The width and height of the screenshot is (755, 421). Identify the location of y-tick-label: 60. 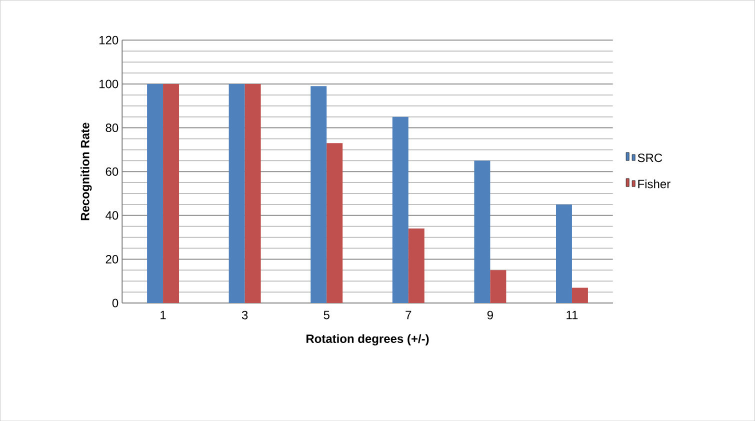
(112, 171).